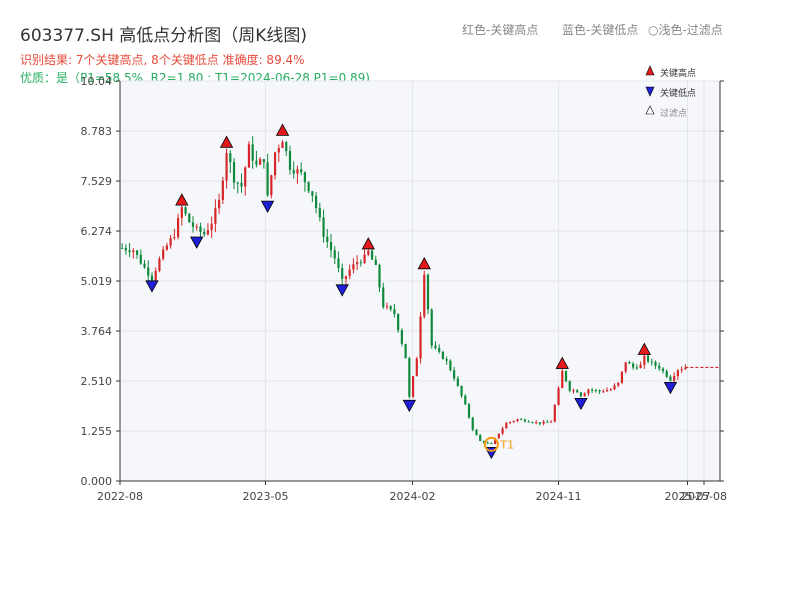 This screenshot has width=800, height=600. What do you see at coordinates (678, 74) in the screenshot?
I see `legend-high-label: 关键高点` at bounding box center [678, 74].